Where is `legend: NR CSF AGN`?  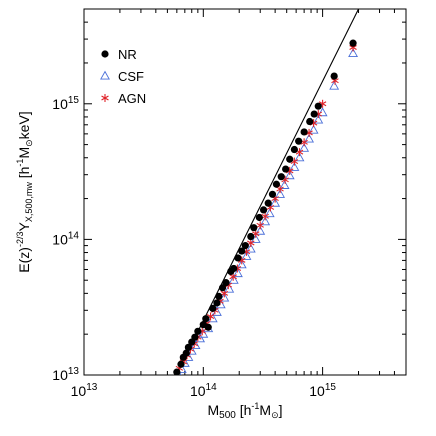
legend: NR CSF AGN is located at coordinates (123, 76).